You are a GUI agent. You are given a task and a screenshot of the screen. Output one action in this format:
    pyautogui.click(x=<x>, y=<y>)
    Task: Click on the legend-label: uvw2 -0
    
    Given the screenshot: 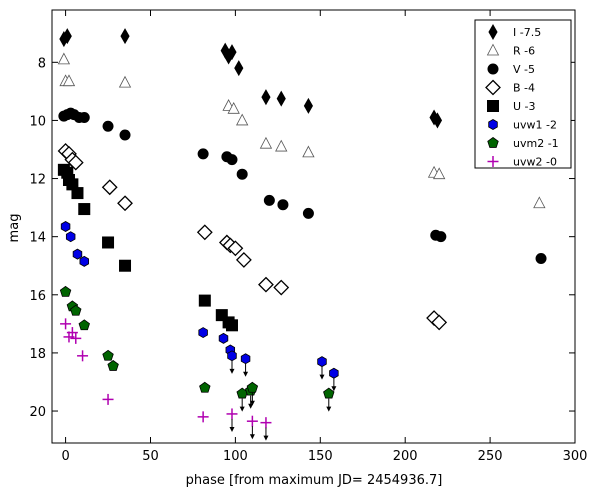 What is the action you would take?
    pyautogui.click(x=535, y=162)
    